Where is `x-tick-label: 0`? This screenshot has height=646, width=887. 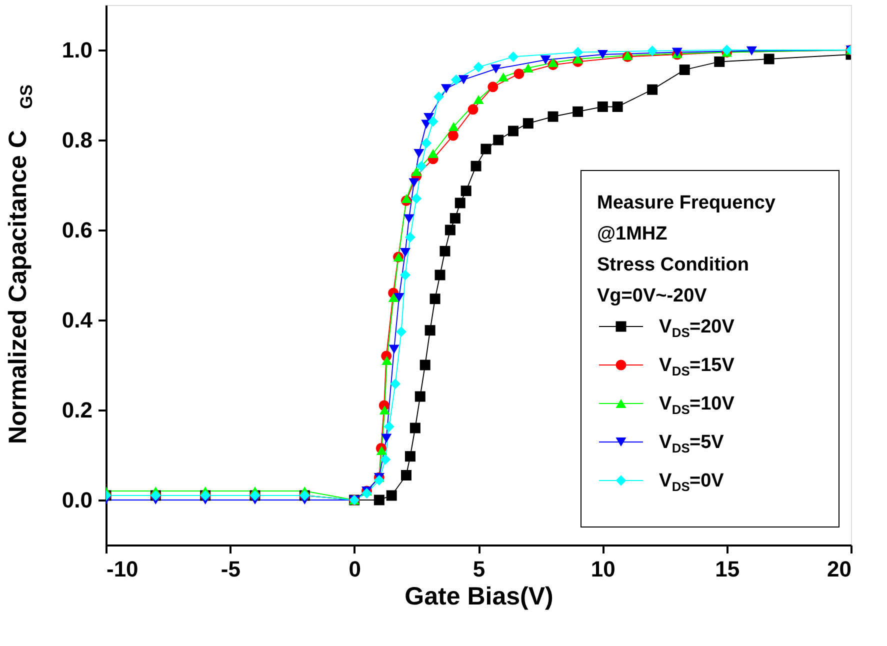
x-tick-label: 0 is located at coordinates (354, 569).